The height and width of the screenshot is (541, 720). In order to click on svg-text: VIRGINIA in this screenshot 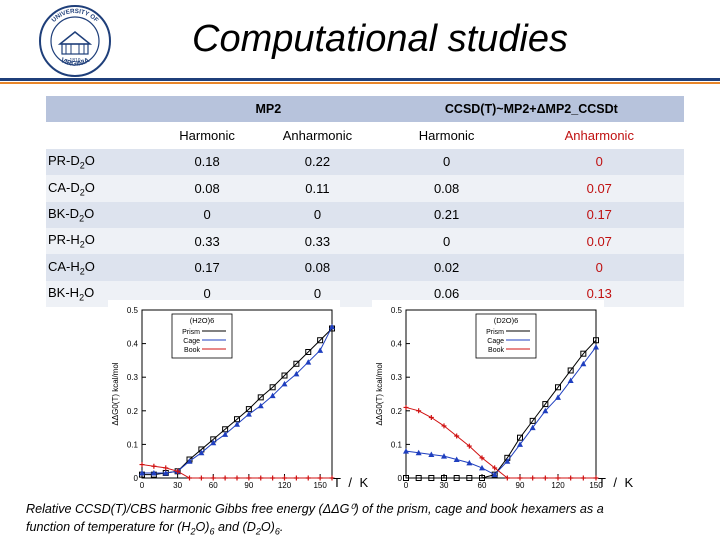, I will do `click(74, 62)`.